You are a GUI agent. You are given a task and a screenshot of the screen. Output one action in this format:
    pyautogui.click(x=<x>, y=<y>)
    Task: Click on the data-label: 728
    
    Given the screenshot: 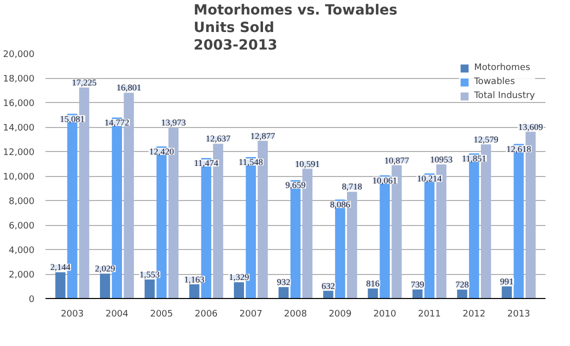 What is the action you would take?
    pyautogui.click(x=462, y=285)
    